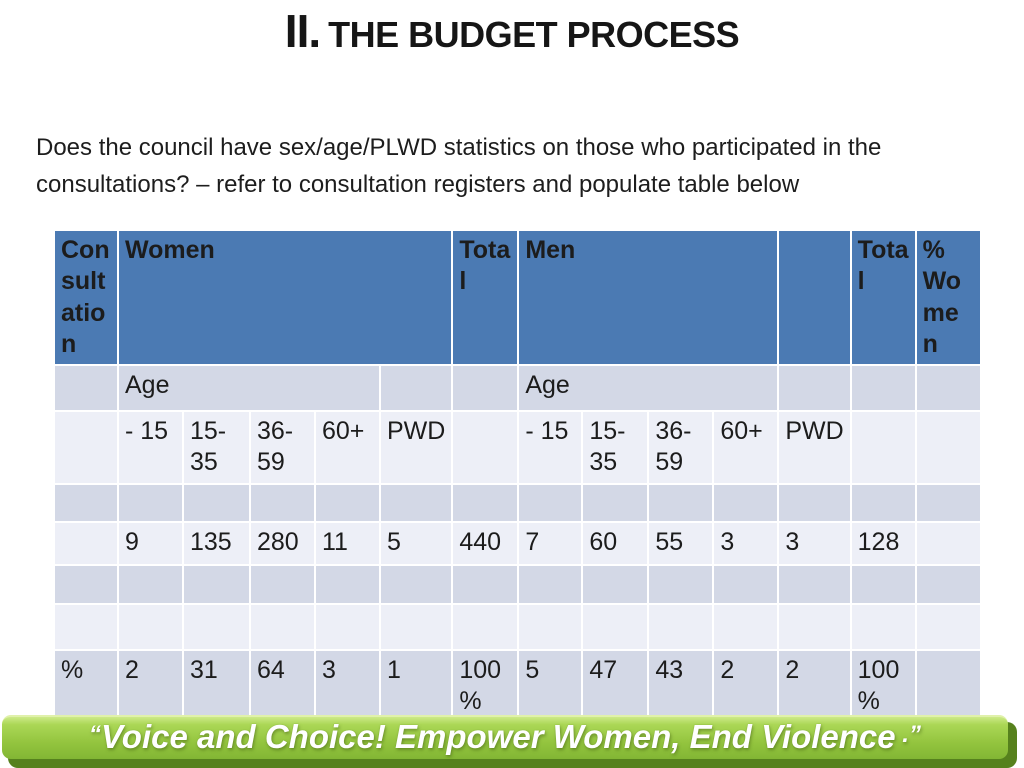  Describe the element at coordinates (150, 543) in the screenshot. I see `table-cell: 9` at that location.